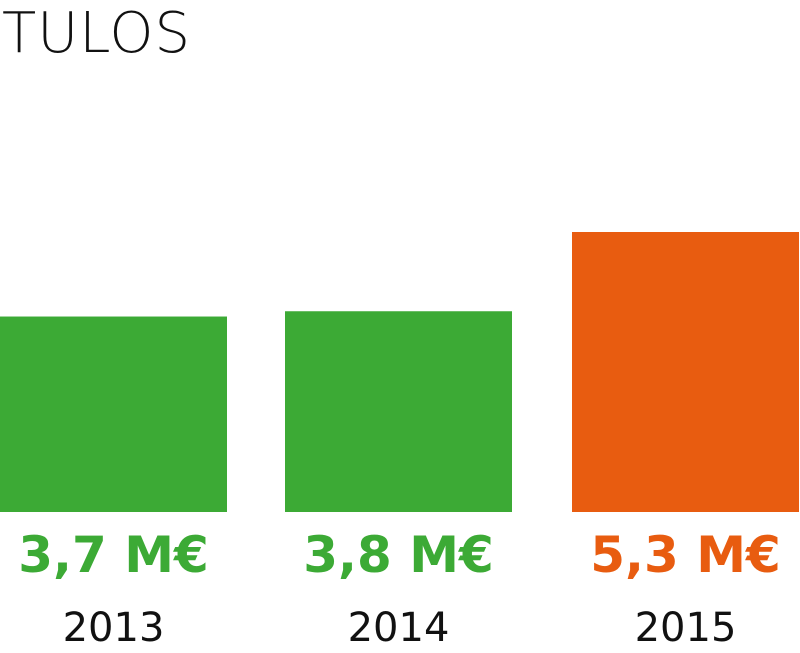  What do you see at coordinates (685, 372) in the screenshot?
I see `bar-2015` at bounding box center [685, 372].